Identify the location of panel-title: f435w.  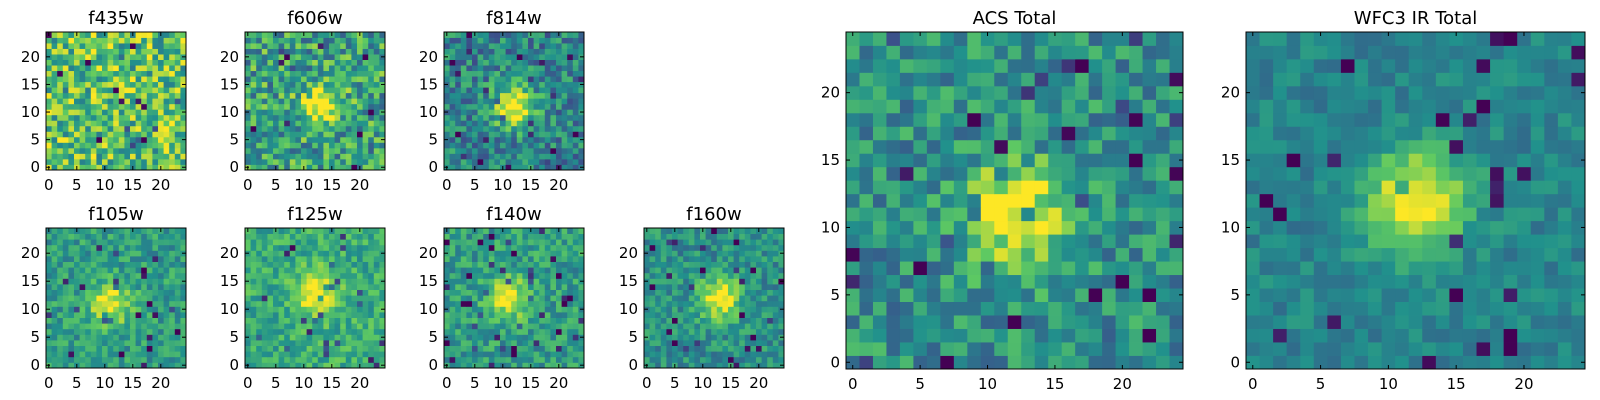
(115, 18).